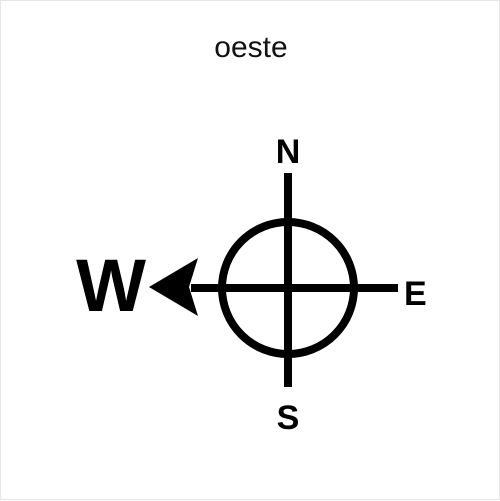 The height and width of the screenshot is (501, 500). Describe the element at coordinates (111, 285) in the screenshot. I see `west-label: W` at that location.